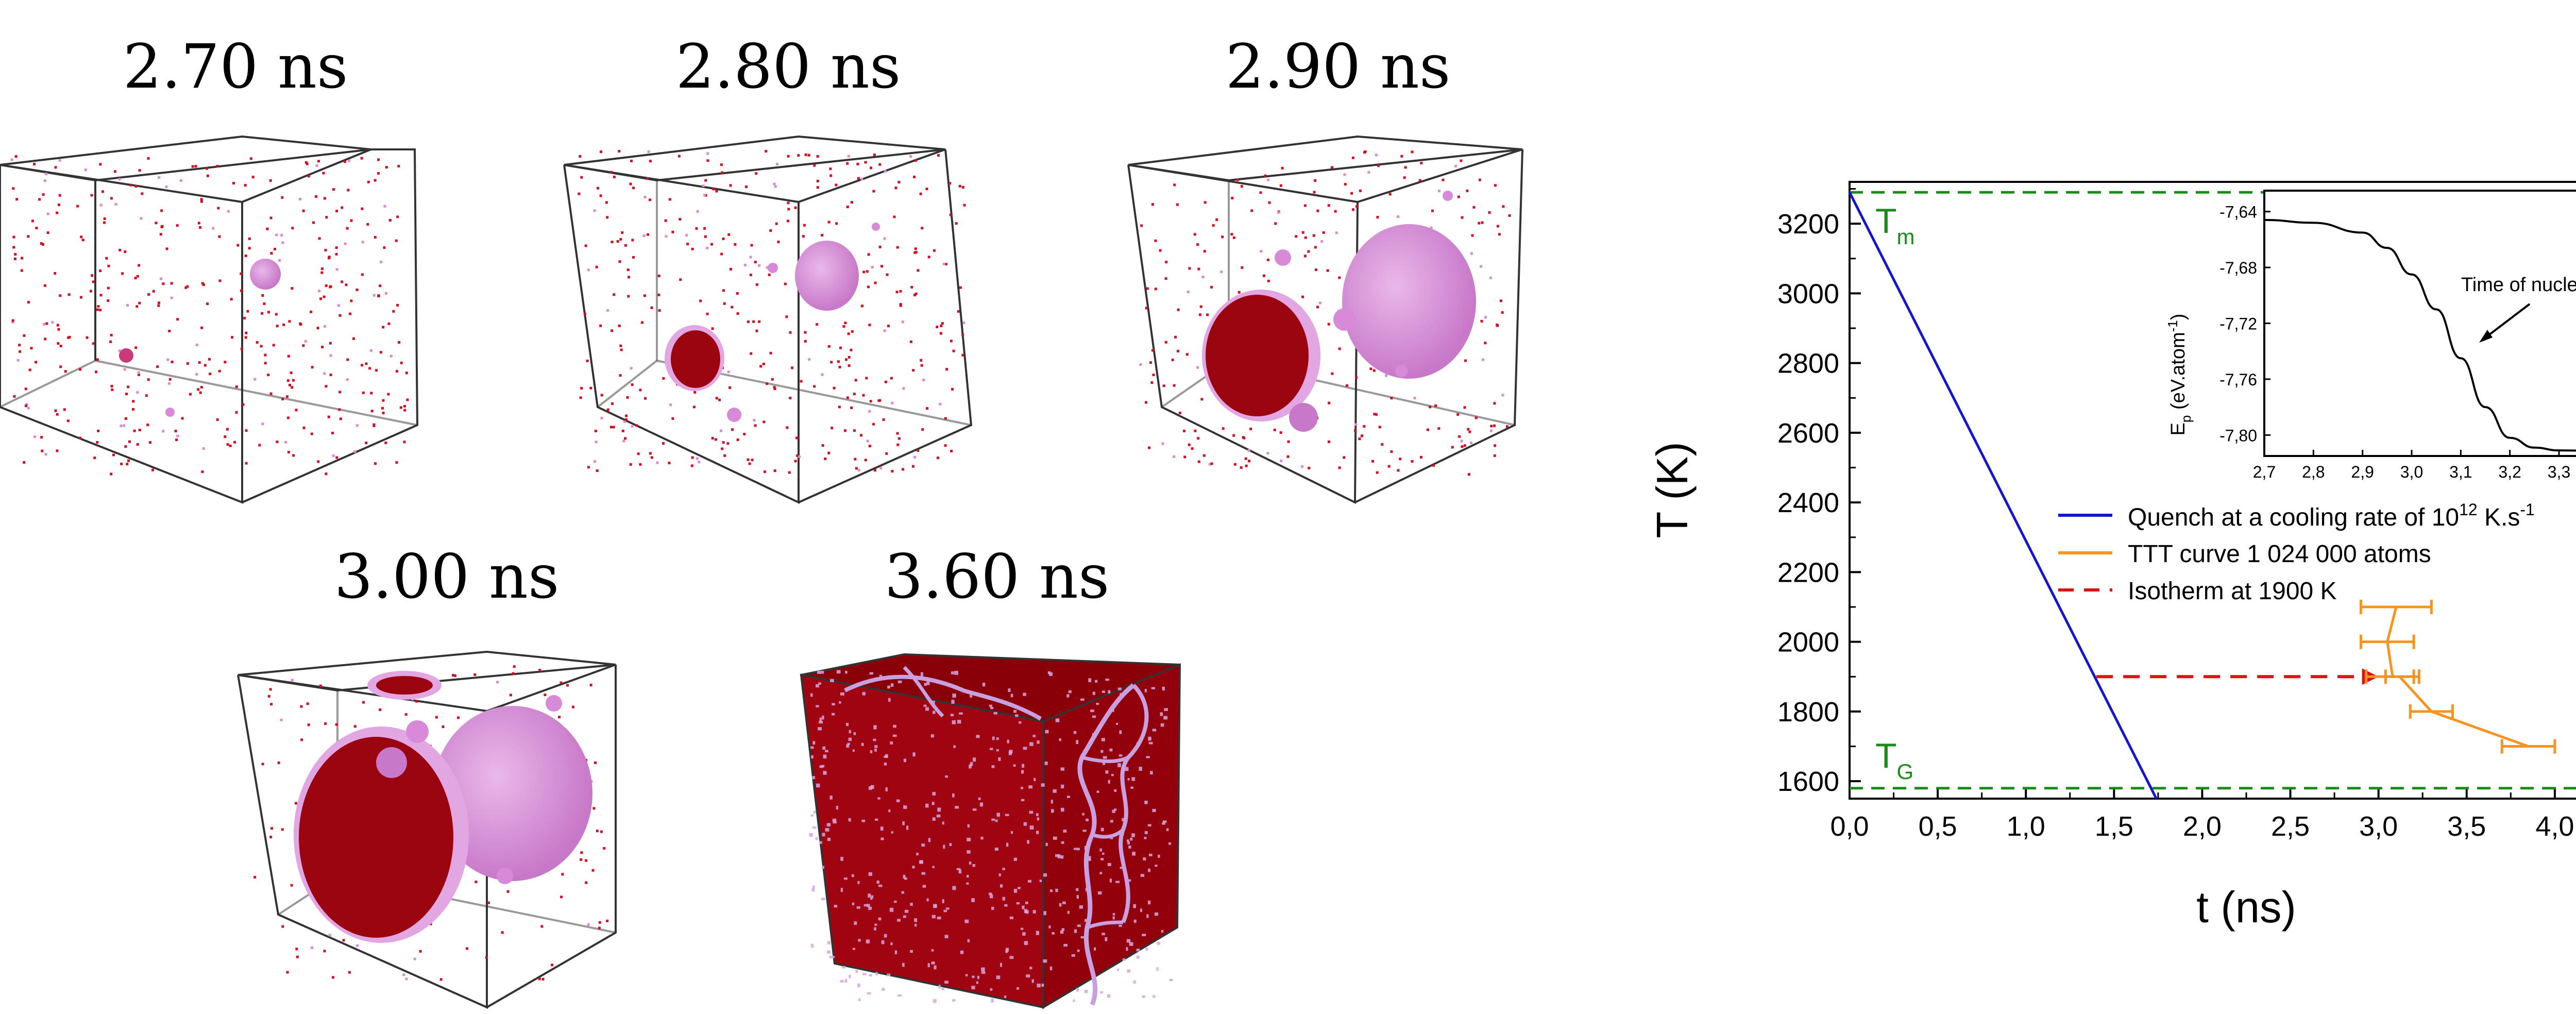 The height and width of the screenshot is (1014, 2576). Describe the element at coordinates (1808, 293) in the screenshot. I see `y-tick-label: 3000` at that location.